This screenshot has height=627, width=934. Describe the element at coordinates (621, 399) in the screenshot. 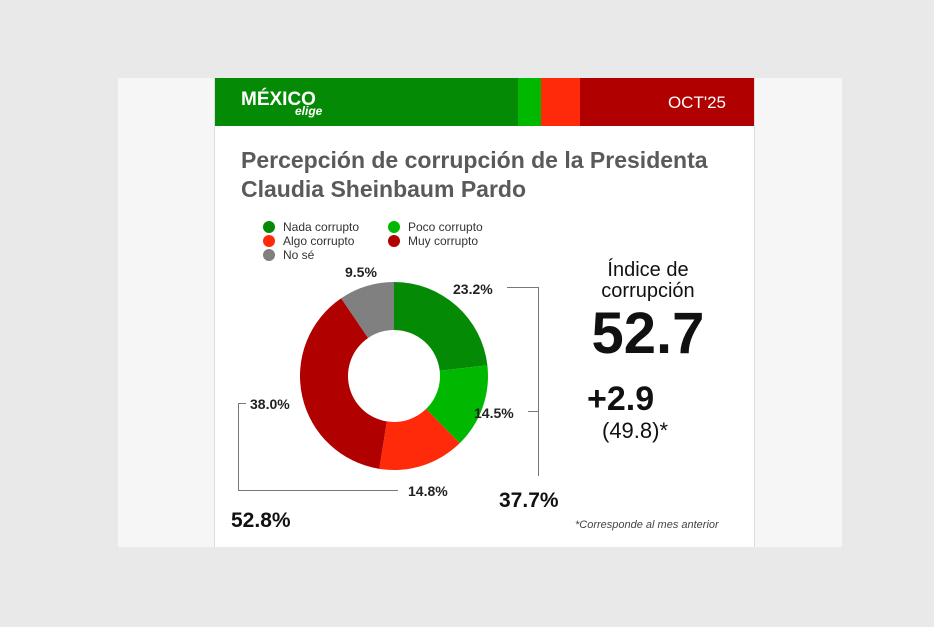

I see `index-delta: +2.9` at that location.